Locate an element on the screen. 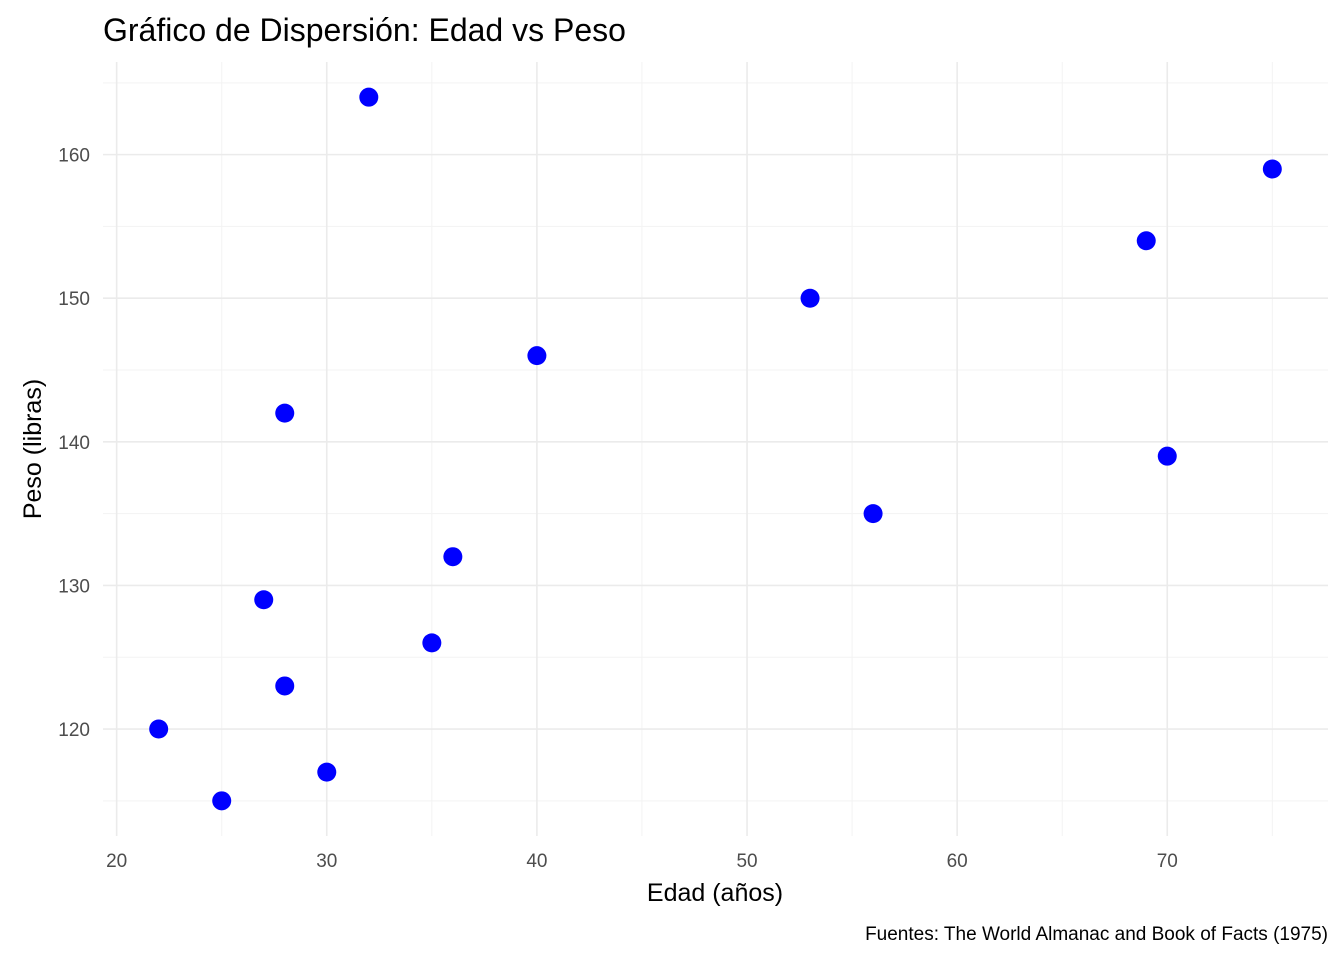 Image resolution: width=1344 pixels, height=965 pixels. x-tick-label: 70 is located at coordinates (1167, 861).